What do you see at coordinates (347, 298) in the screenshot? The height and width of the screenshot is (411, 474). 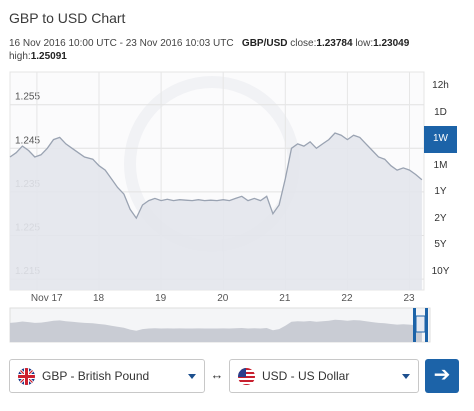 I see `x-tick-label: 22` at bounding box center [347, 298].